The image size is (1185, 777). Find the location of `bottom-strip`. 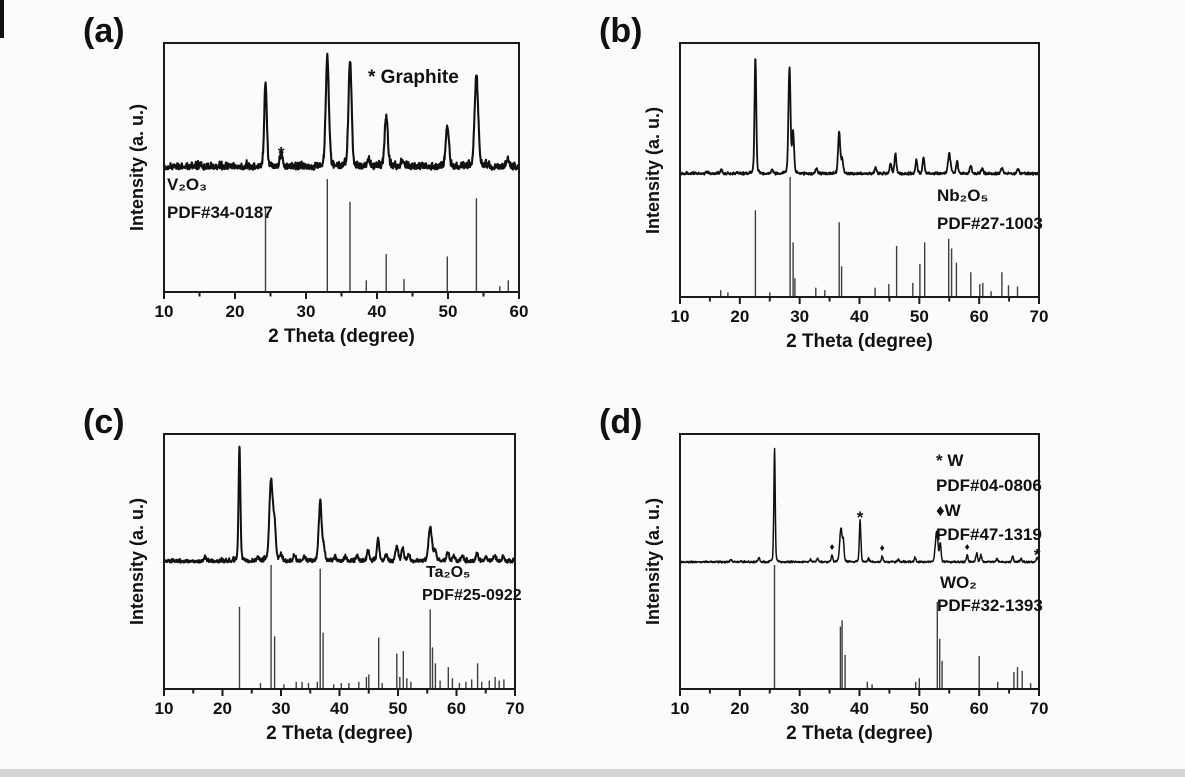

bottom-strip is located at coordinates (592, 773).